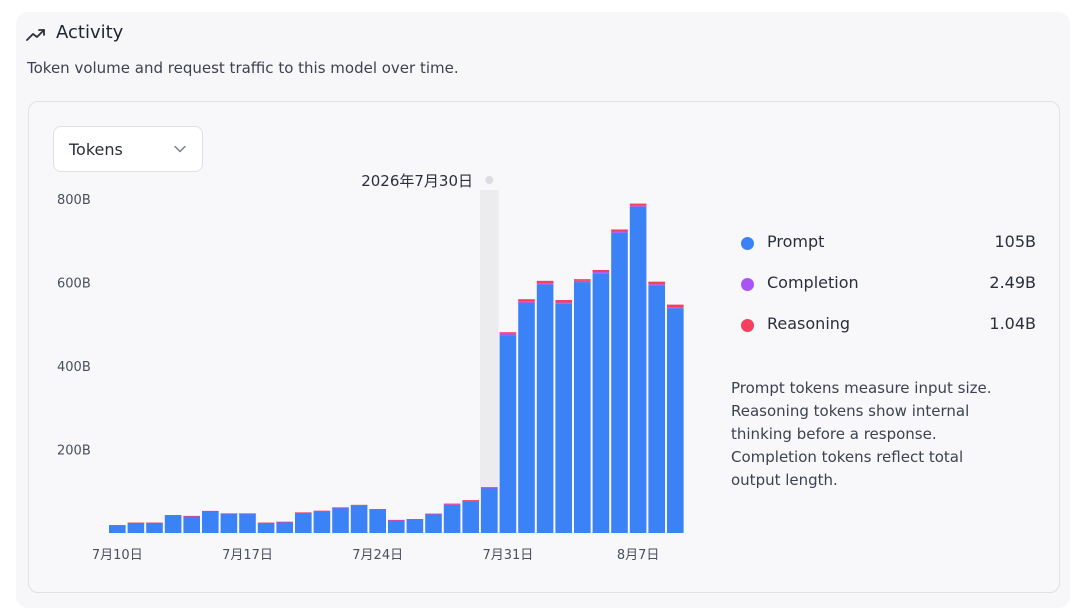 Image resolution: width=1080 pixels, height=613 pixels. I want to click on note-line: Prompt tokens measure input size., so click(861, 388).